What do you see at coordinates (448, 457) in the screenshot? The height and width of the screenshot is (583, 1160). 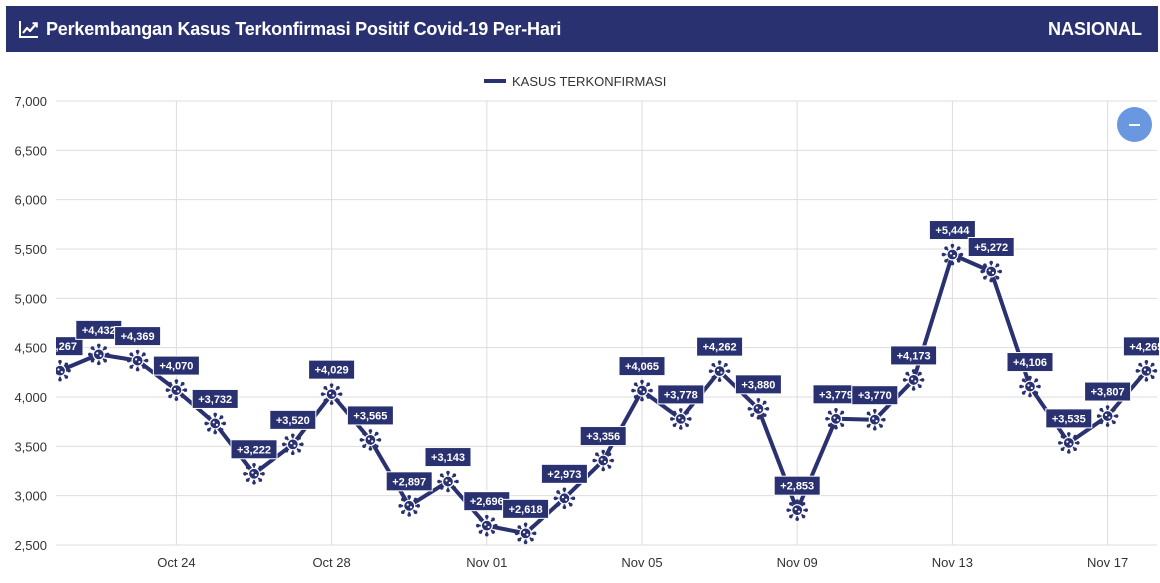 I see `data-label: +3,143` at bounding box center [448, 457].